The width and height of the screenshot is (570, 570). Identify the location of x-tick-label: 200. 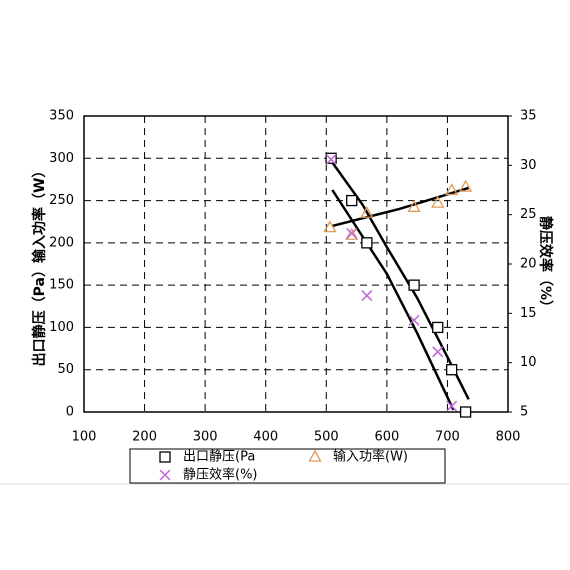
(144, 437).